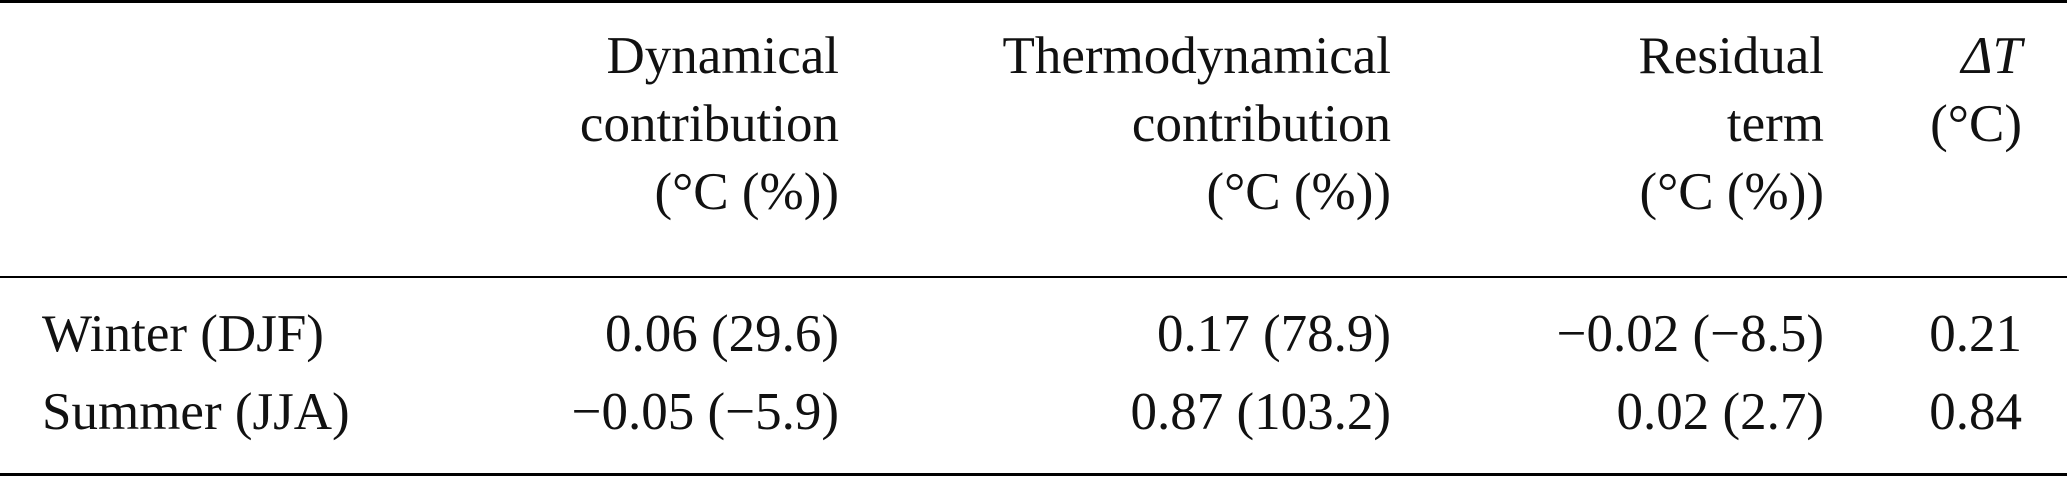  Describe the element at coordinates (196, 412) in the screenshot. I see `row-label-summer: Summer (JJA)` at that location.